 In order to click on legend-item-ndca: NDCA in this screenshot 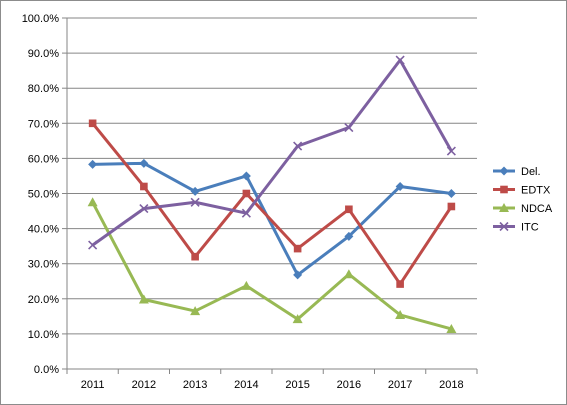, I will do `click(523, 209)`.